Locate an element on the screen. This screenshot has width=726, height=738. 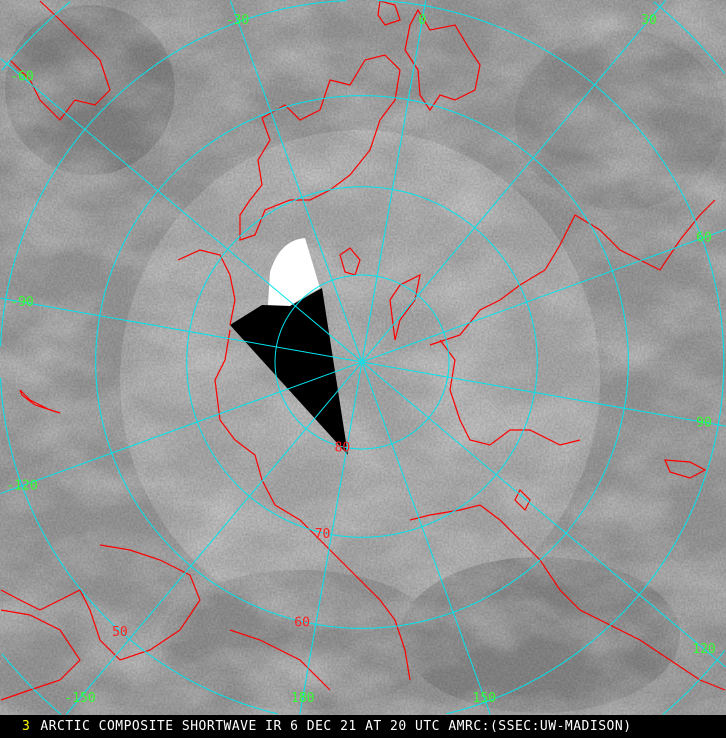
meridian--90 is located at coordinates (181, 330).